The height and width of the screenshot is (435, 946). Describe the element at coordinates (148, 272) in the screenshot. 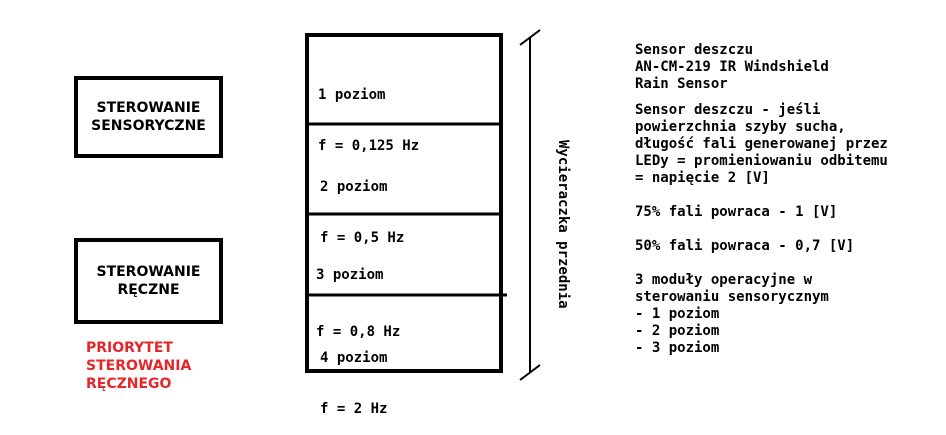

I see `manual-control-line1: STEROWANIE` at that location.